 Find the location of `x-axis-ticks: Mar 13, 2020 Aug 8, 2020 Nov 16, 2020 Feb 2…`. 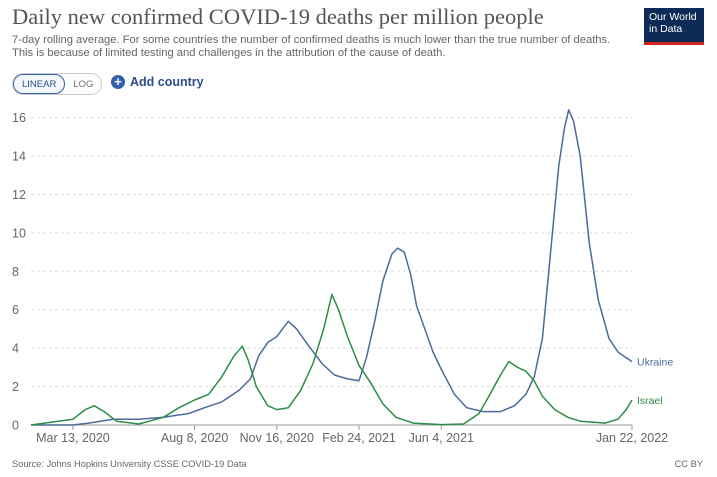

x-axis-ticks: Mar 13, 2020 Aug 8, 2020 Nov 16, 2020 Feb 2… is located at coordinates (352, 435).